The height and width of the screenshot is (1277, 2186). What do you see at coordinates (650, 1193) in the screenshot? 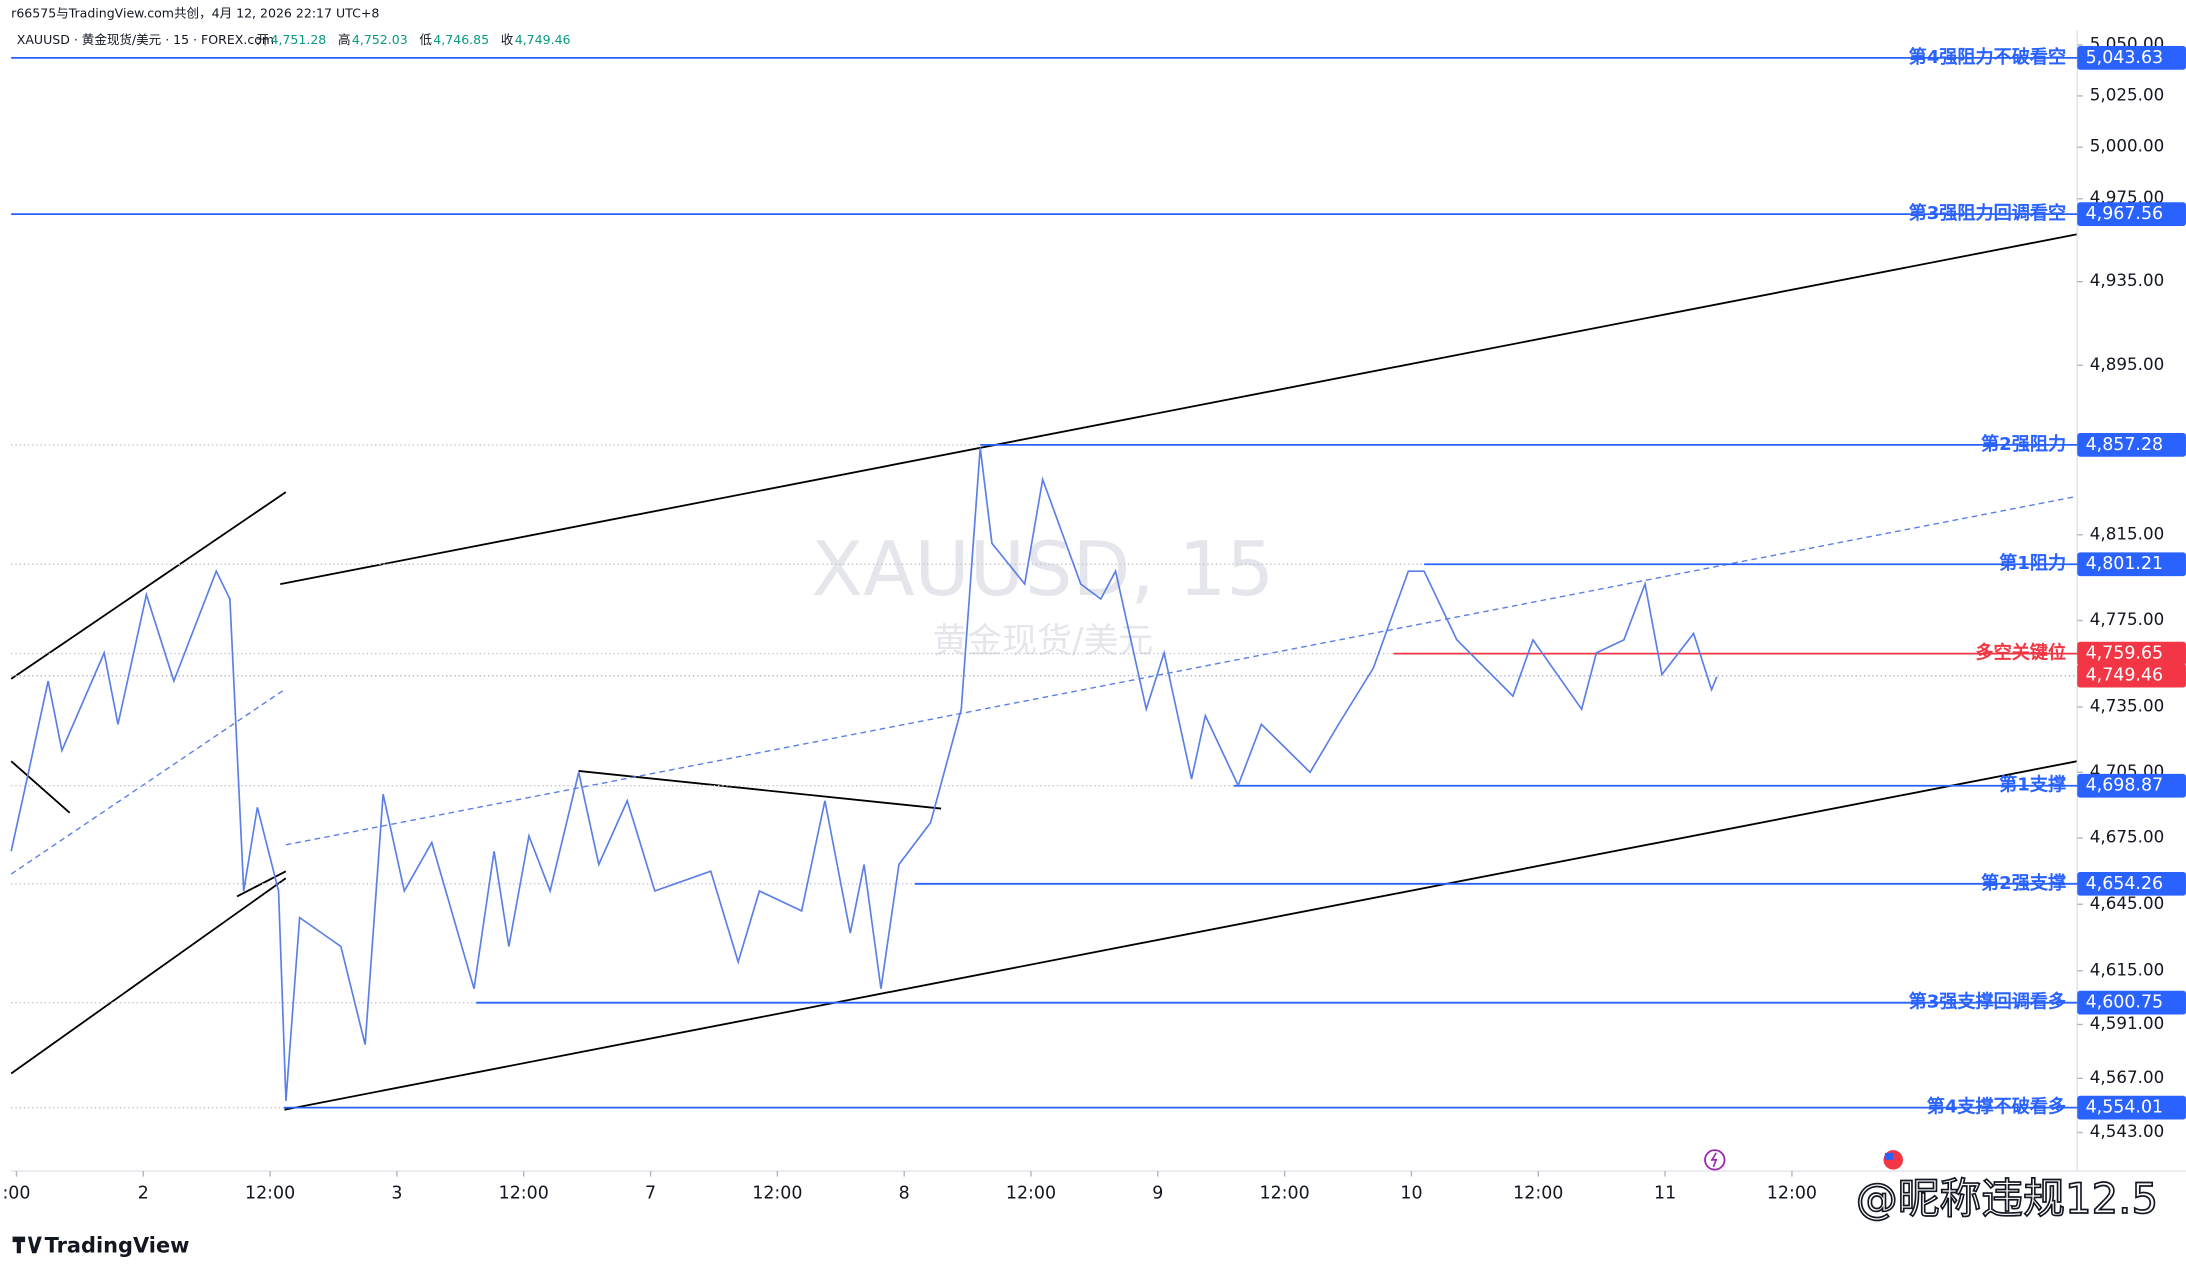
I see `x-tick-label: 7` at bounding box center [650, 1193].